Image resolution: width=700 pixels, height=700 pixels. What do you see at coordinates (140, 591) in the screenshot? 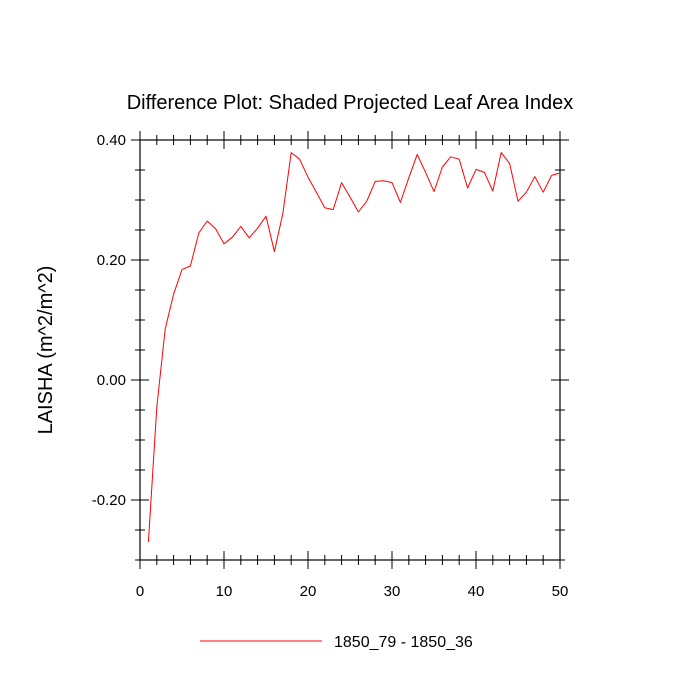
I see `x-tick-label: 0` at bounding box center [140, 591].